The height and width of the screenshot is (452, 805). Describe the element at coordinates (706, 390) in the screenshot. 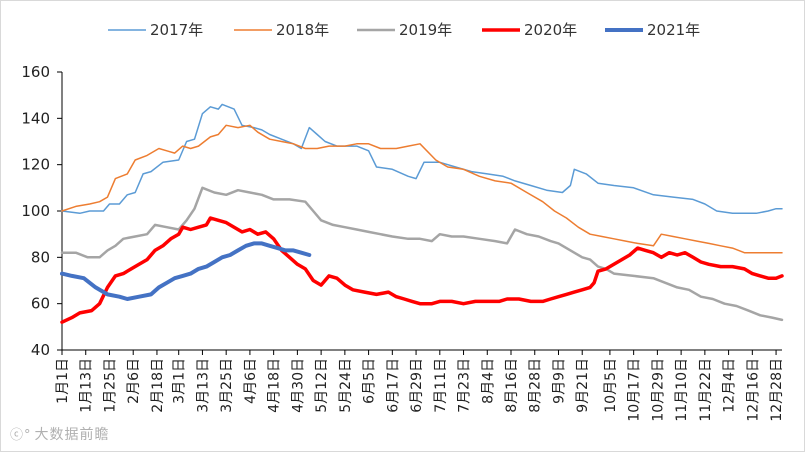

I see `x-tick-label: 11月22日` at that location.